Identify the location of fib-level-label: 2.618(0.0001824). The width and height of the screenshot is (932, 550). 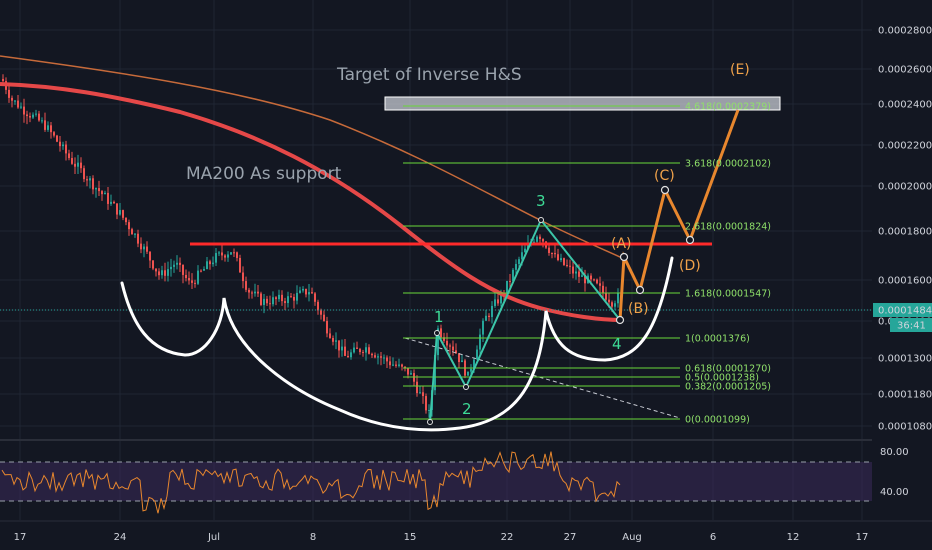
(728, 227).